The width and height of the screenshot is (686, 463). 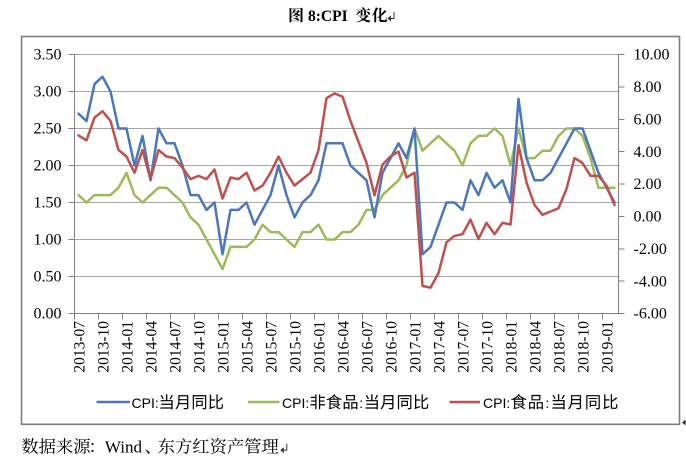 I want to click on svg-text: 2015-04, so click(x=248, y=347).